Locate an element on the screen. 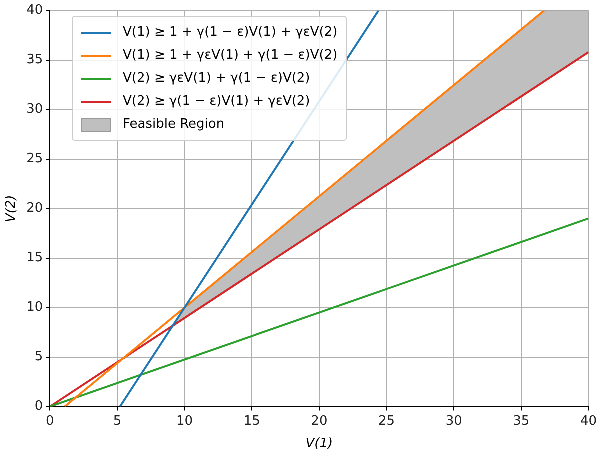  x-tick-label: 30 is located at coordinates (454, 421).